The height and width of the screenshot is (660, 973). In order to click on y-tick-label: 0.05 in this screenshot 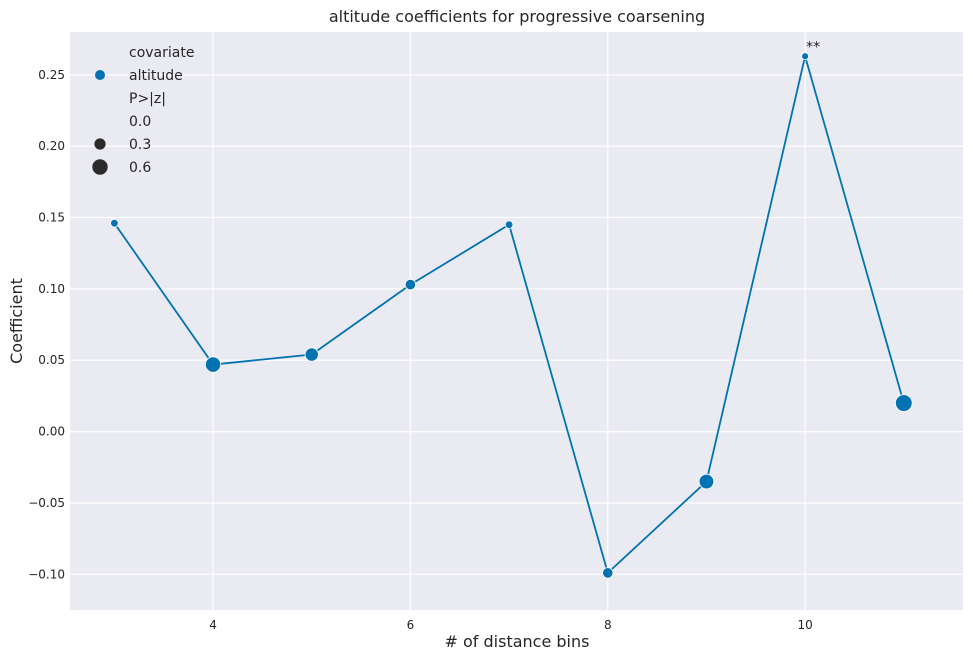, I will do `click(51, 360)`.